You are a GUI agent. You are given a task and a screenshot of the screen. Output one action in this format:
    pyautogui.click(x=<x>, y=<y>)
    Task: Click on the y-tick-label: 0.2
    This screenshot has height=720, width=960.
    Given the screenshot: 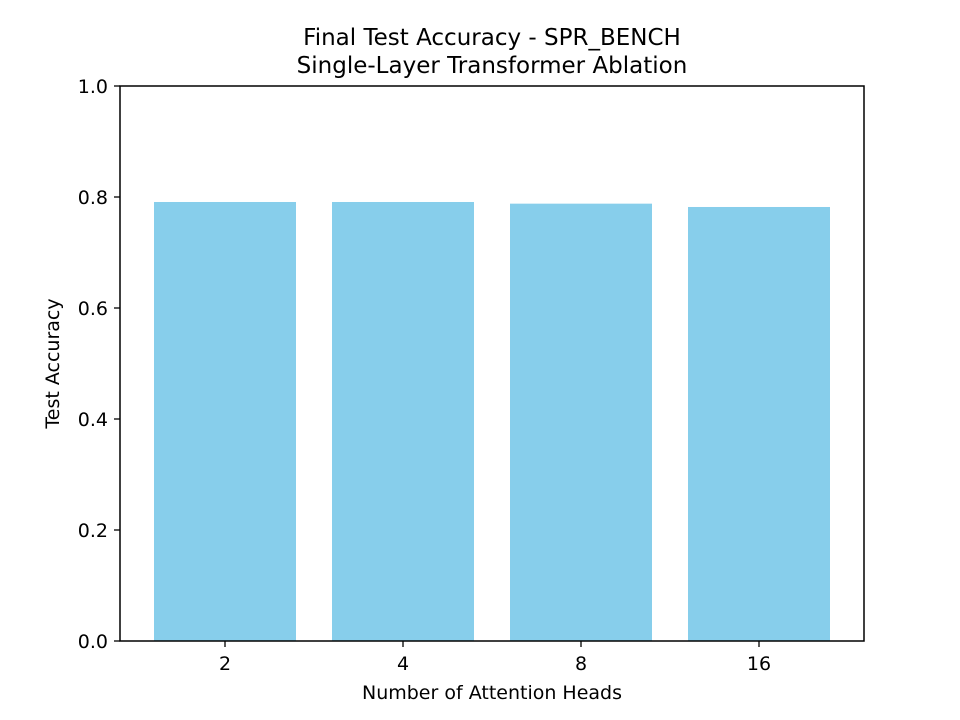 What is the action you would take?
    pyautogui.click(x=93, y=531)
    